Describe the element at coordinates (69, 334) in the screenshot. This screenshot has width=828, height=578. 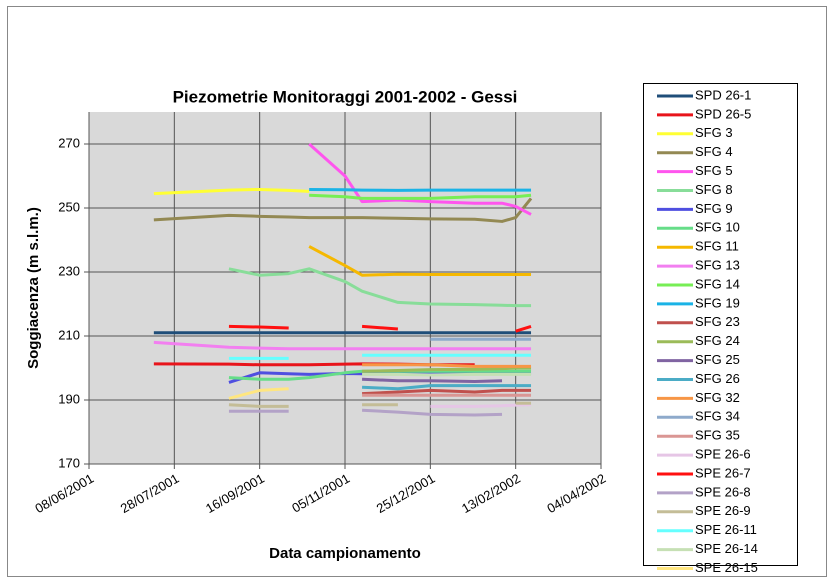
I see `y-tick-label: 210` at that location.